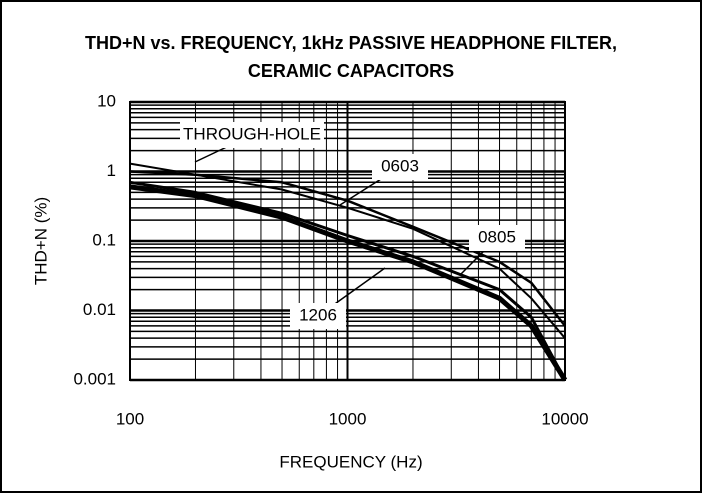  Describe the element at coordinates (111, 170) in the screenshot. I see `y-tick-label: 1` at that location.